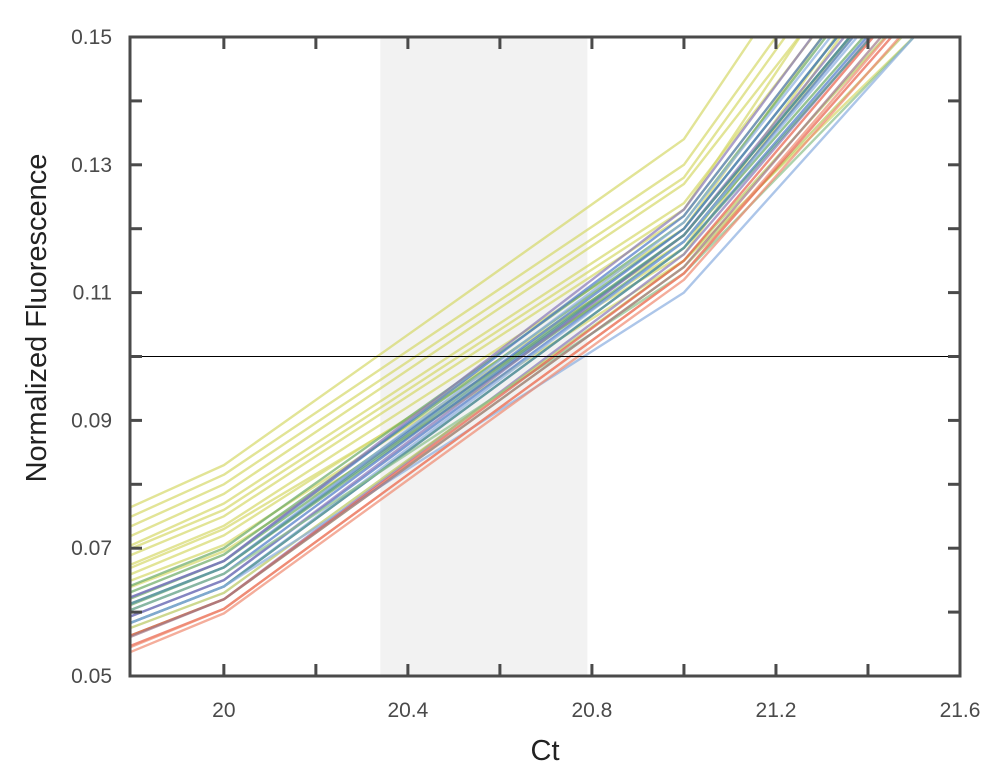  Describe the element at coordinates (91, 676) in the screenshot. I see `y-tick-label: 0.05` at that location.